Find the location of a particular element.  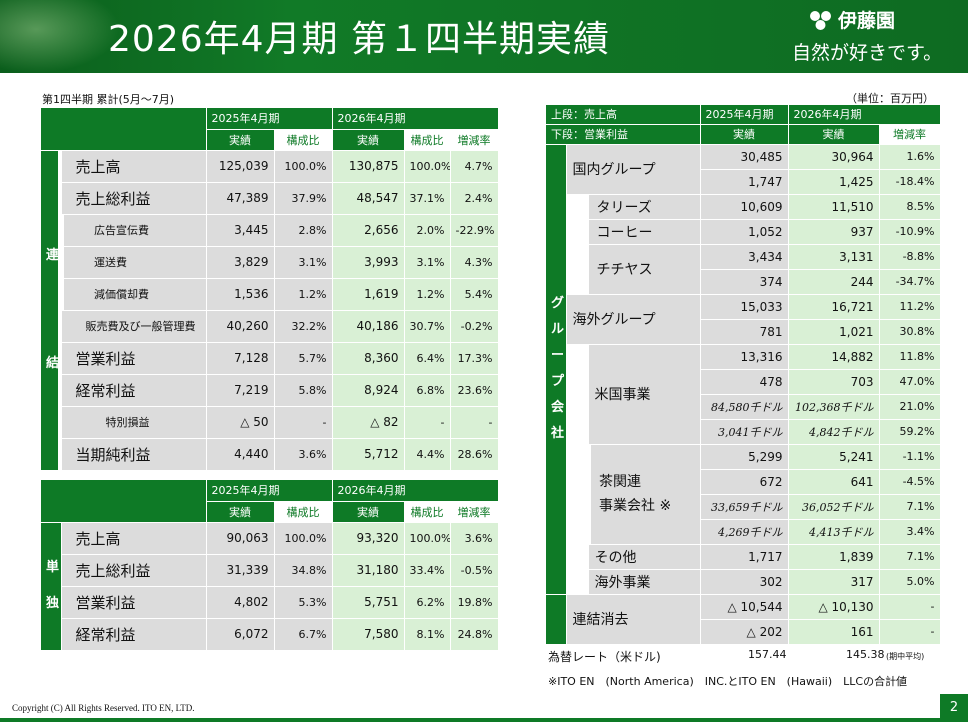

cell-growth: 11.2% is located at coordinates (910, 307).